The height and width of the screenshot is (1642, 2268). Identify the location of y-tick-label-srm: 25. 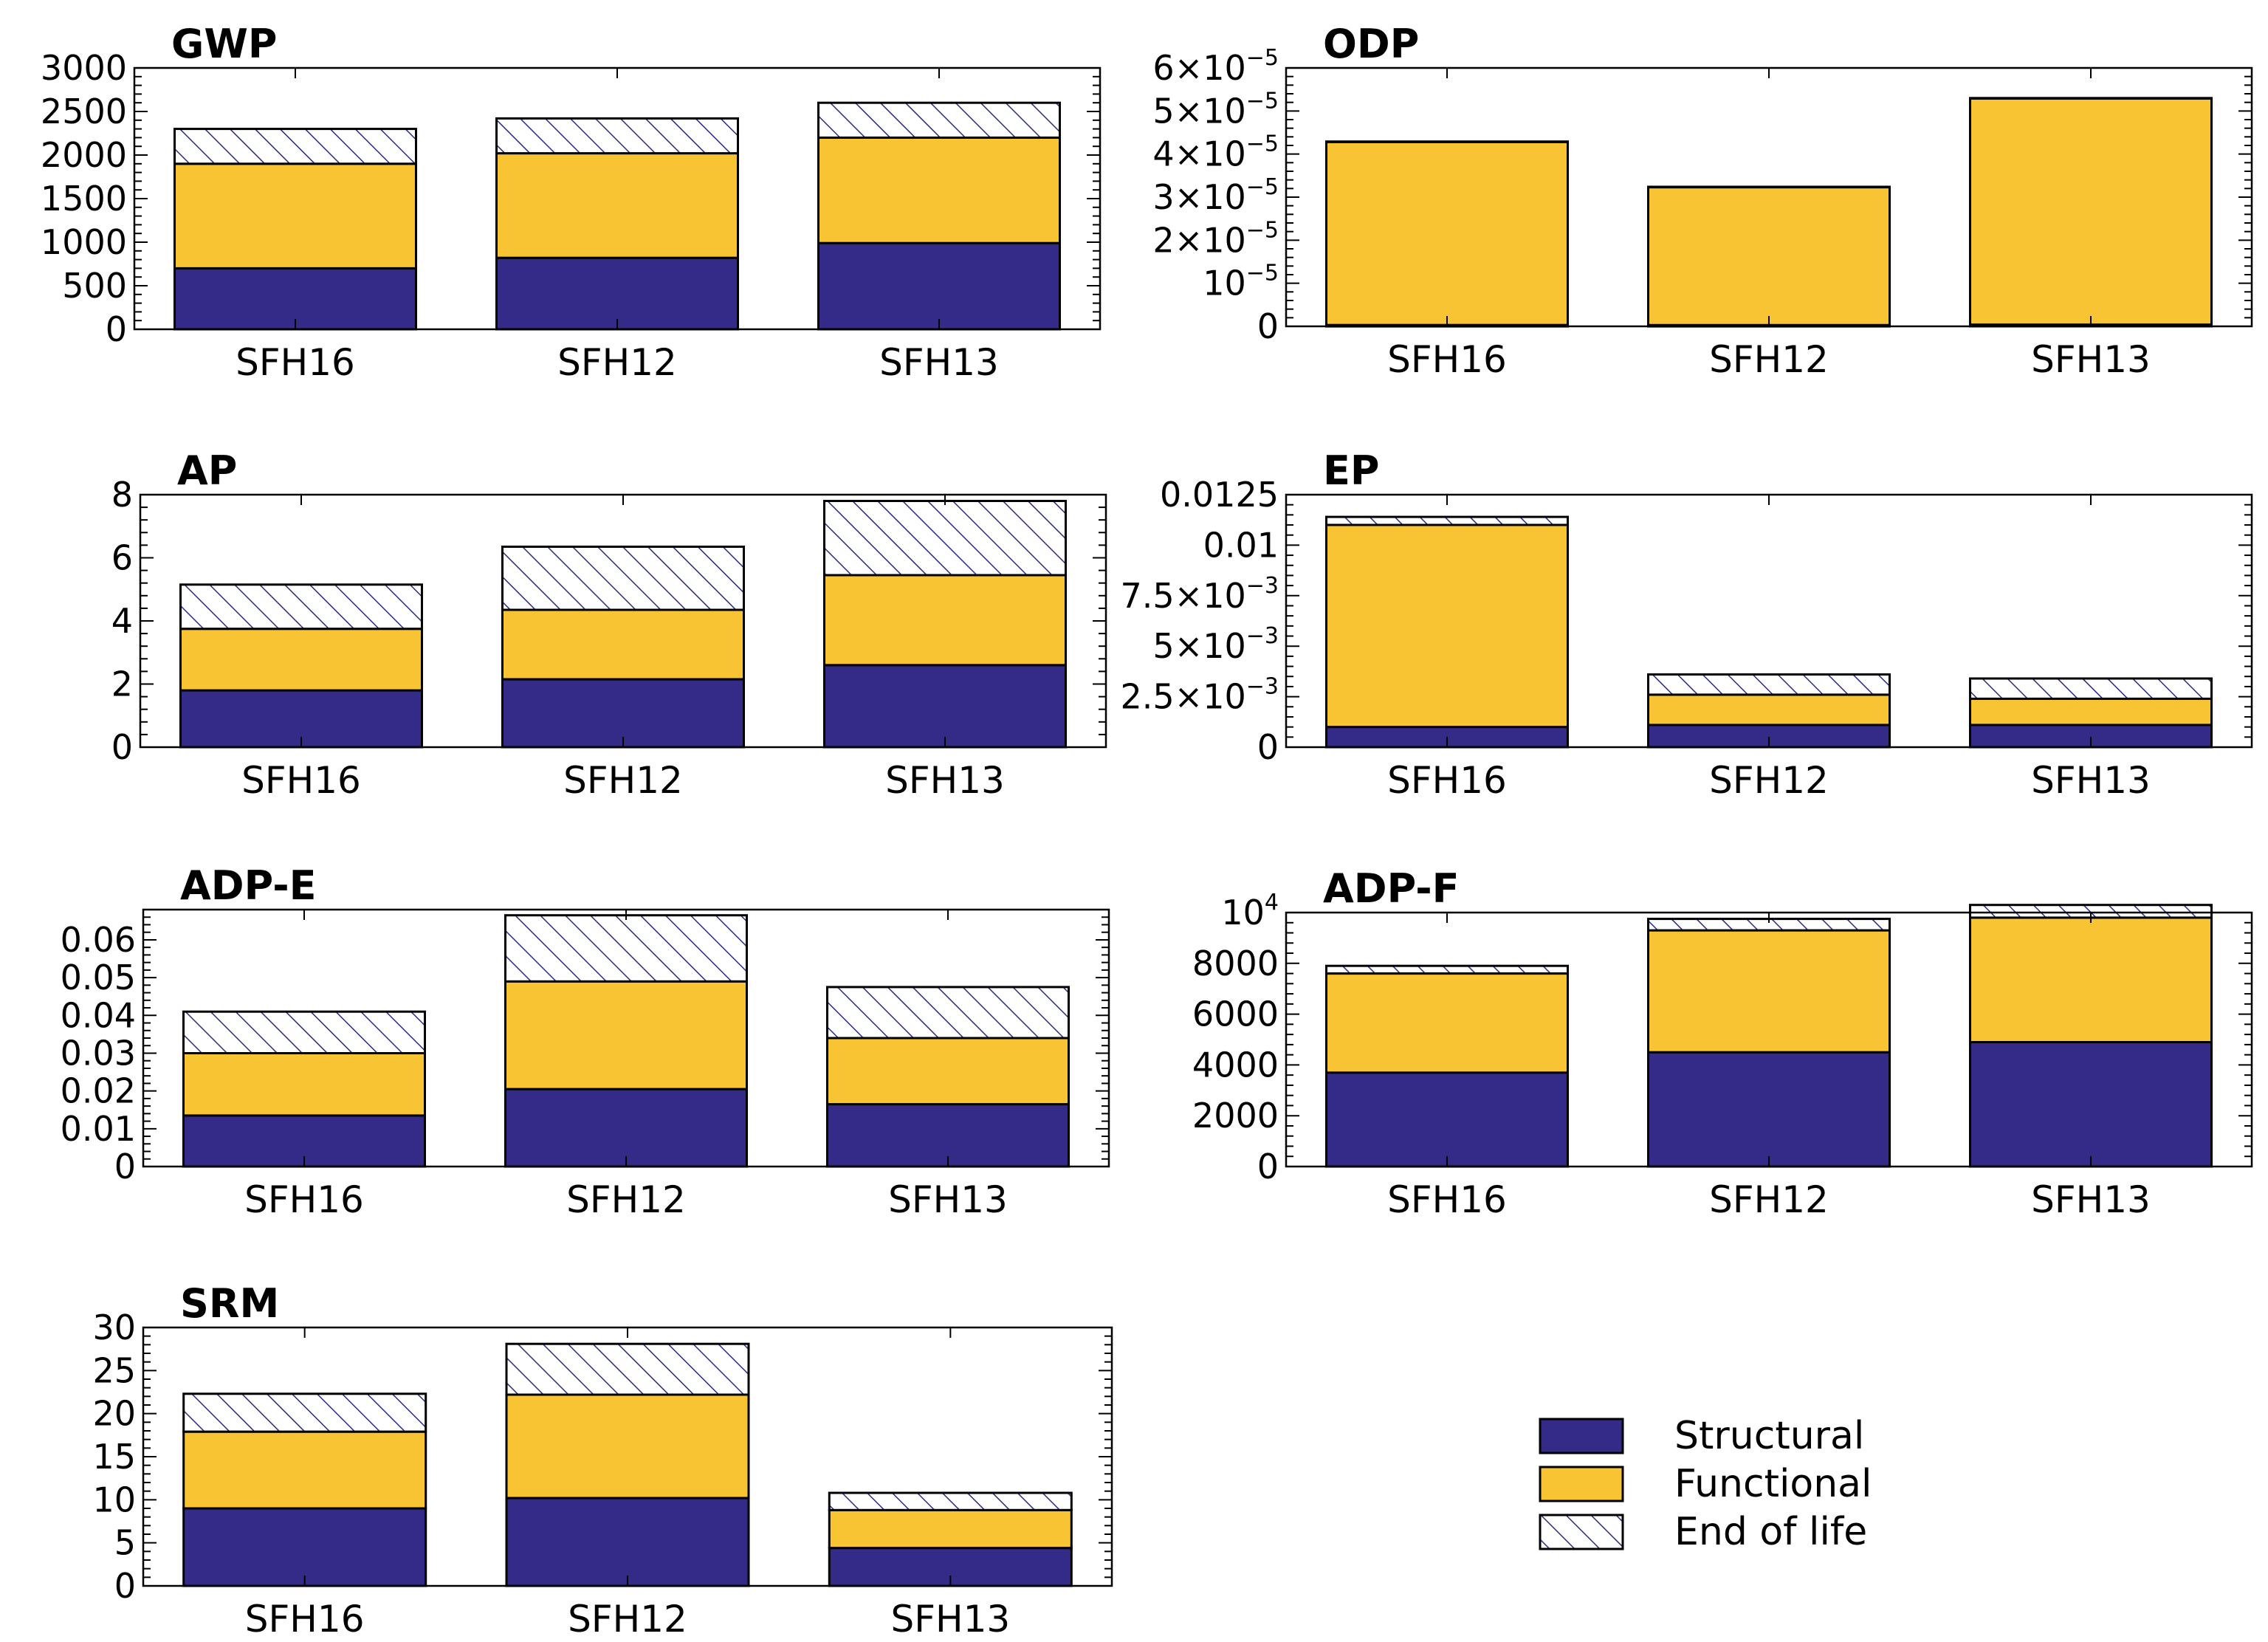
(114, 1370).